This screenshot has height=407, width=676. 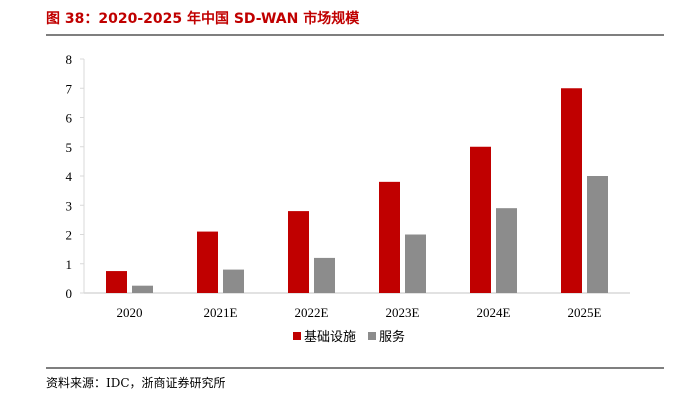 I want to click on y-tick-label: 7, so click(x=69, y=88).